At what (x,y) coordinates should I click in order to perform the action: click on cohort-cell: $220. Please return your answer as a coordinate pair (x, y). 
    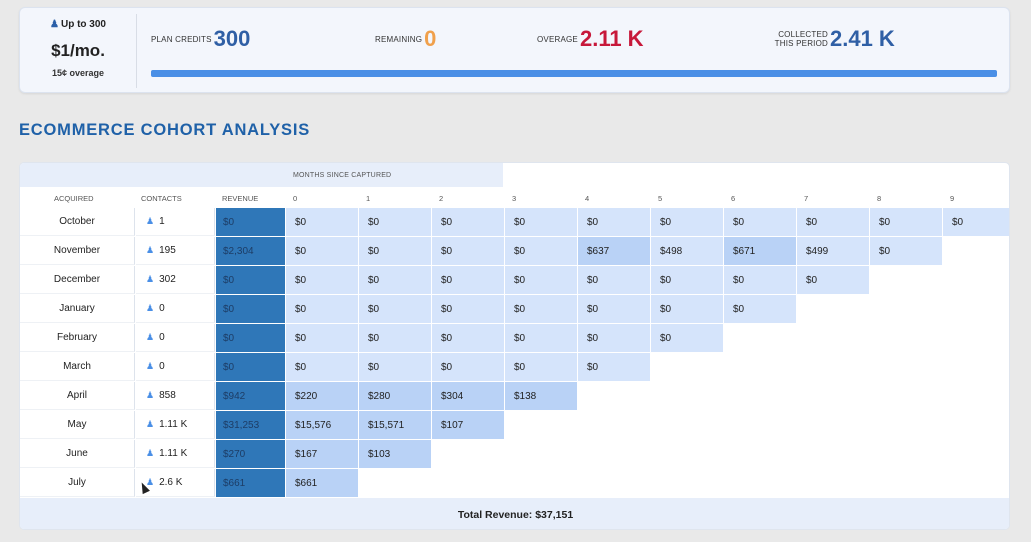
    Looking at the image, I should click on (322, 396).